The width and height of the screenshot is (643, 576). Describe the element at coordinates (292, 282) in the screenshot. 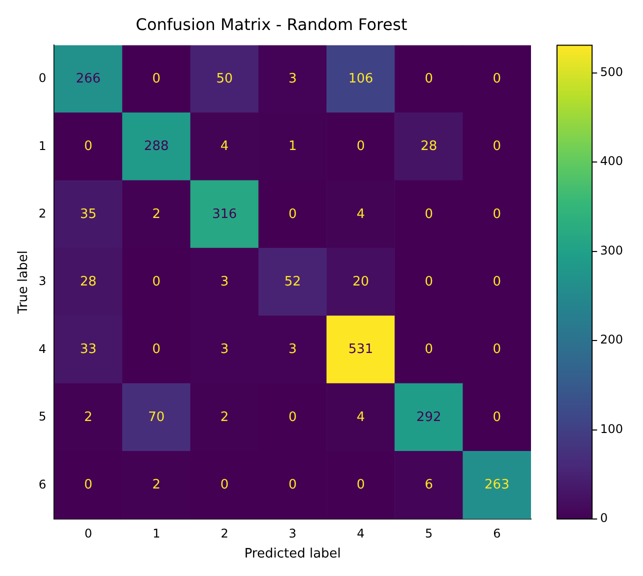

I see `data-label: 52` at that location.